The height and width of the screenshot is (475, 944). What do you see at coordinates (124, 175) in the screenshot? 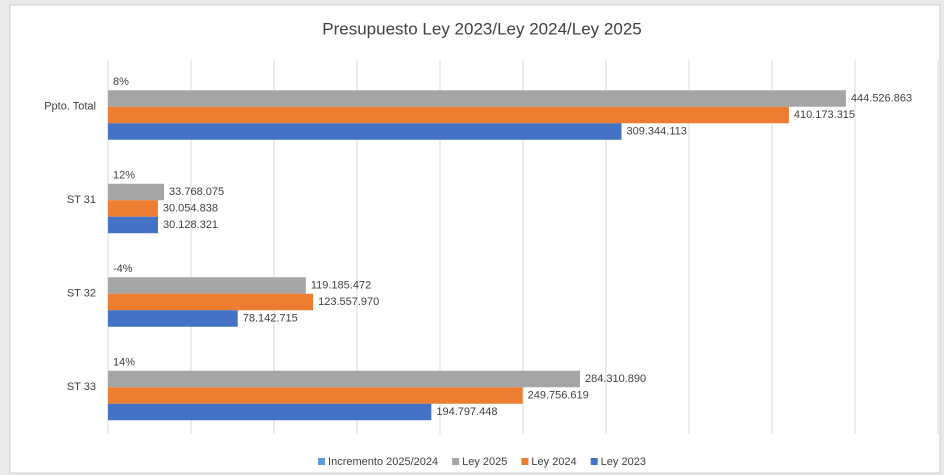
I see `data-label: 12%` at bounding box center [124, 175].